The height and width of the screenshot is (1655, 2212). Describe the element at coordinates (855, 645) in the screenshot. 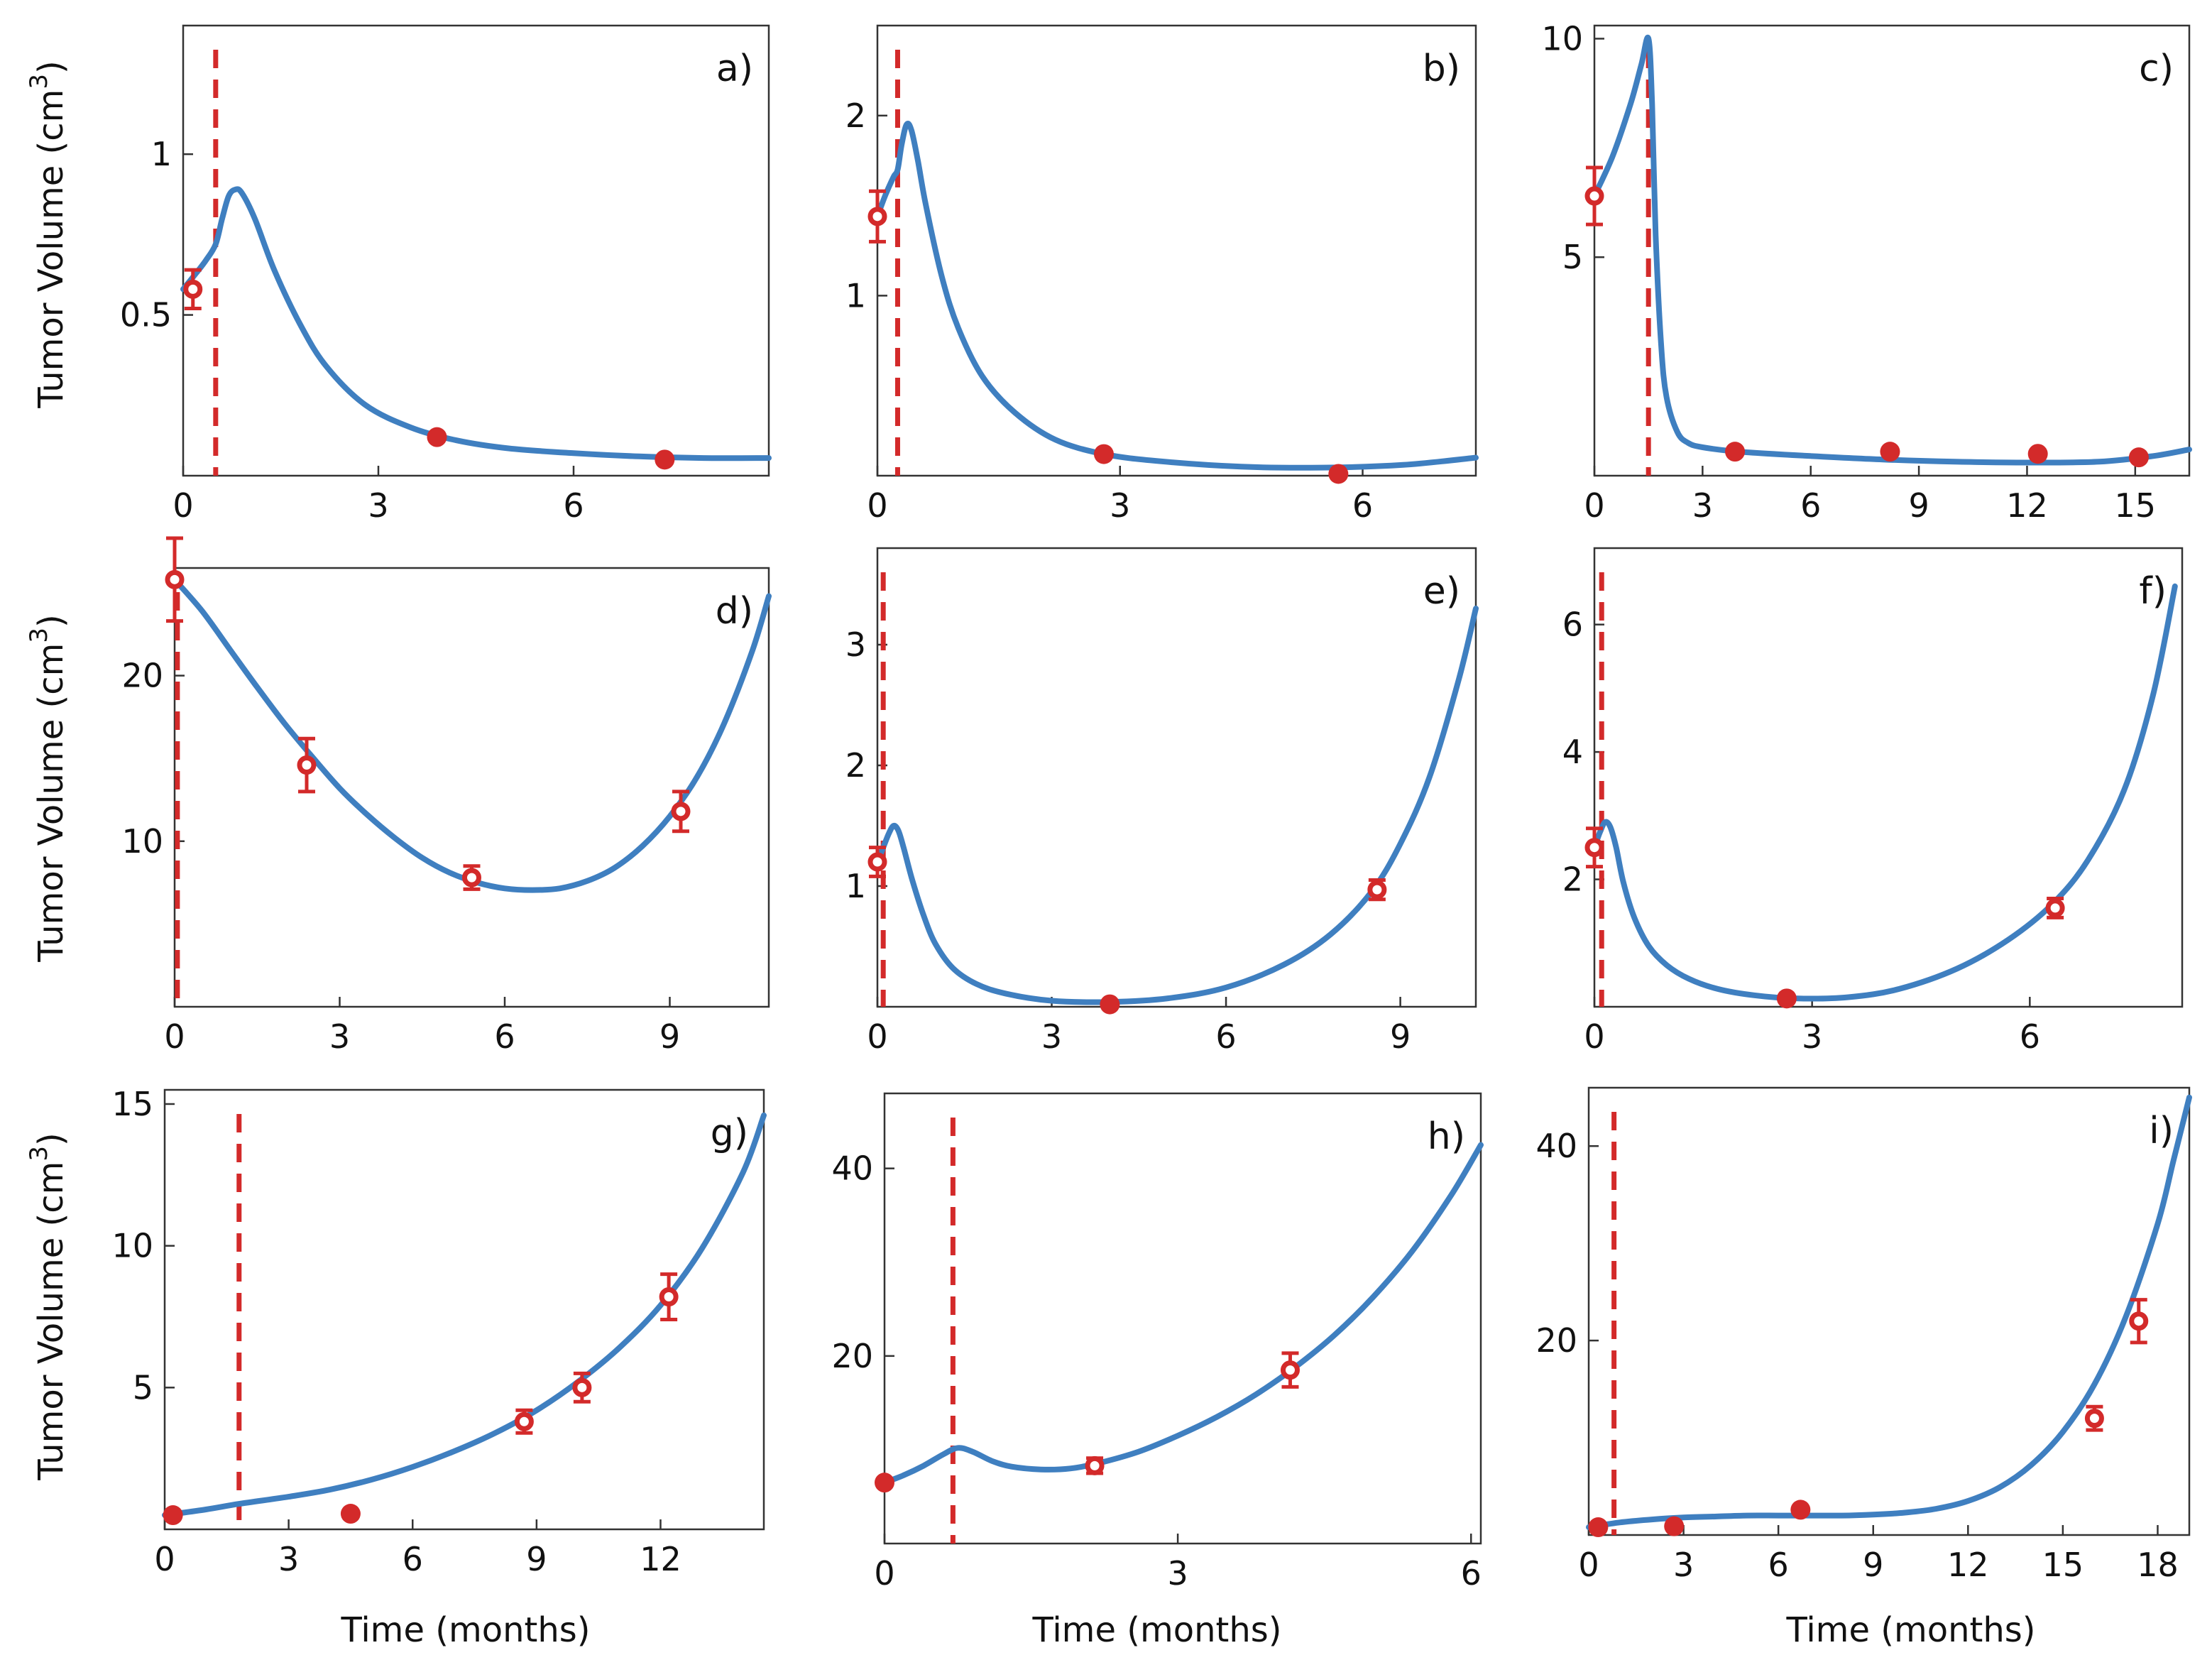

I see `y-tick-label: 3` at that location.